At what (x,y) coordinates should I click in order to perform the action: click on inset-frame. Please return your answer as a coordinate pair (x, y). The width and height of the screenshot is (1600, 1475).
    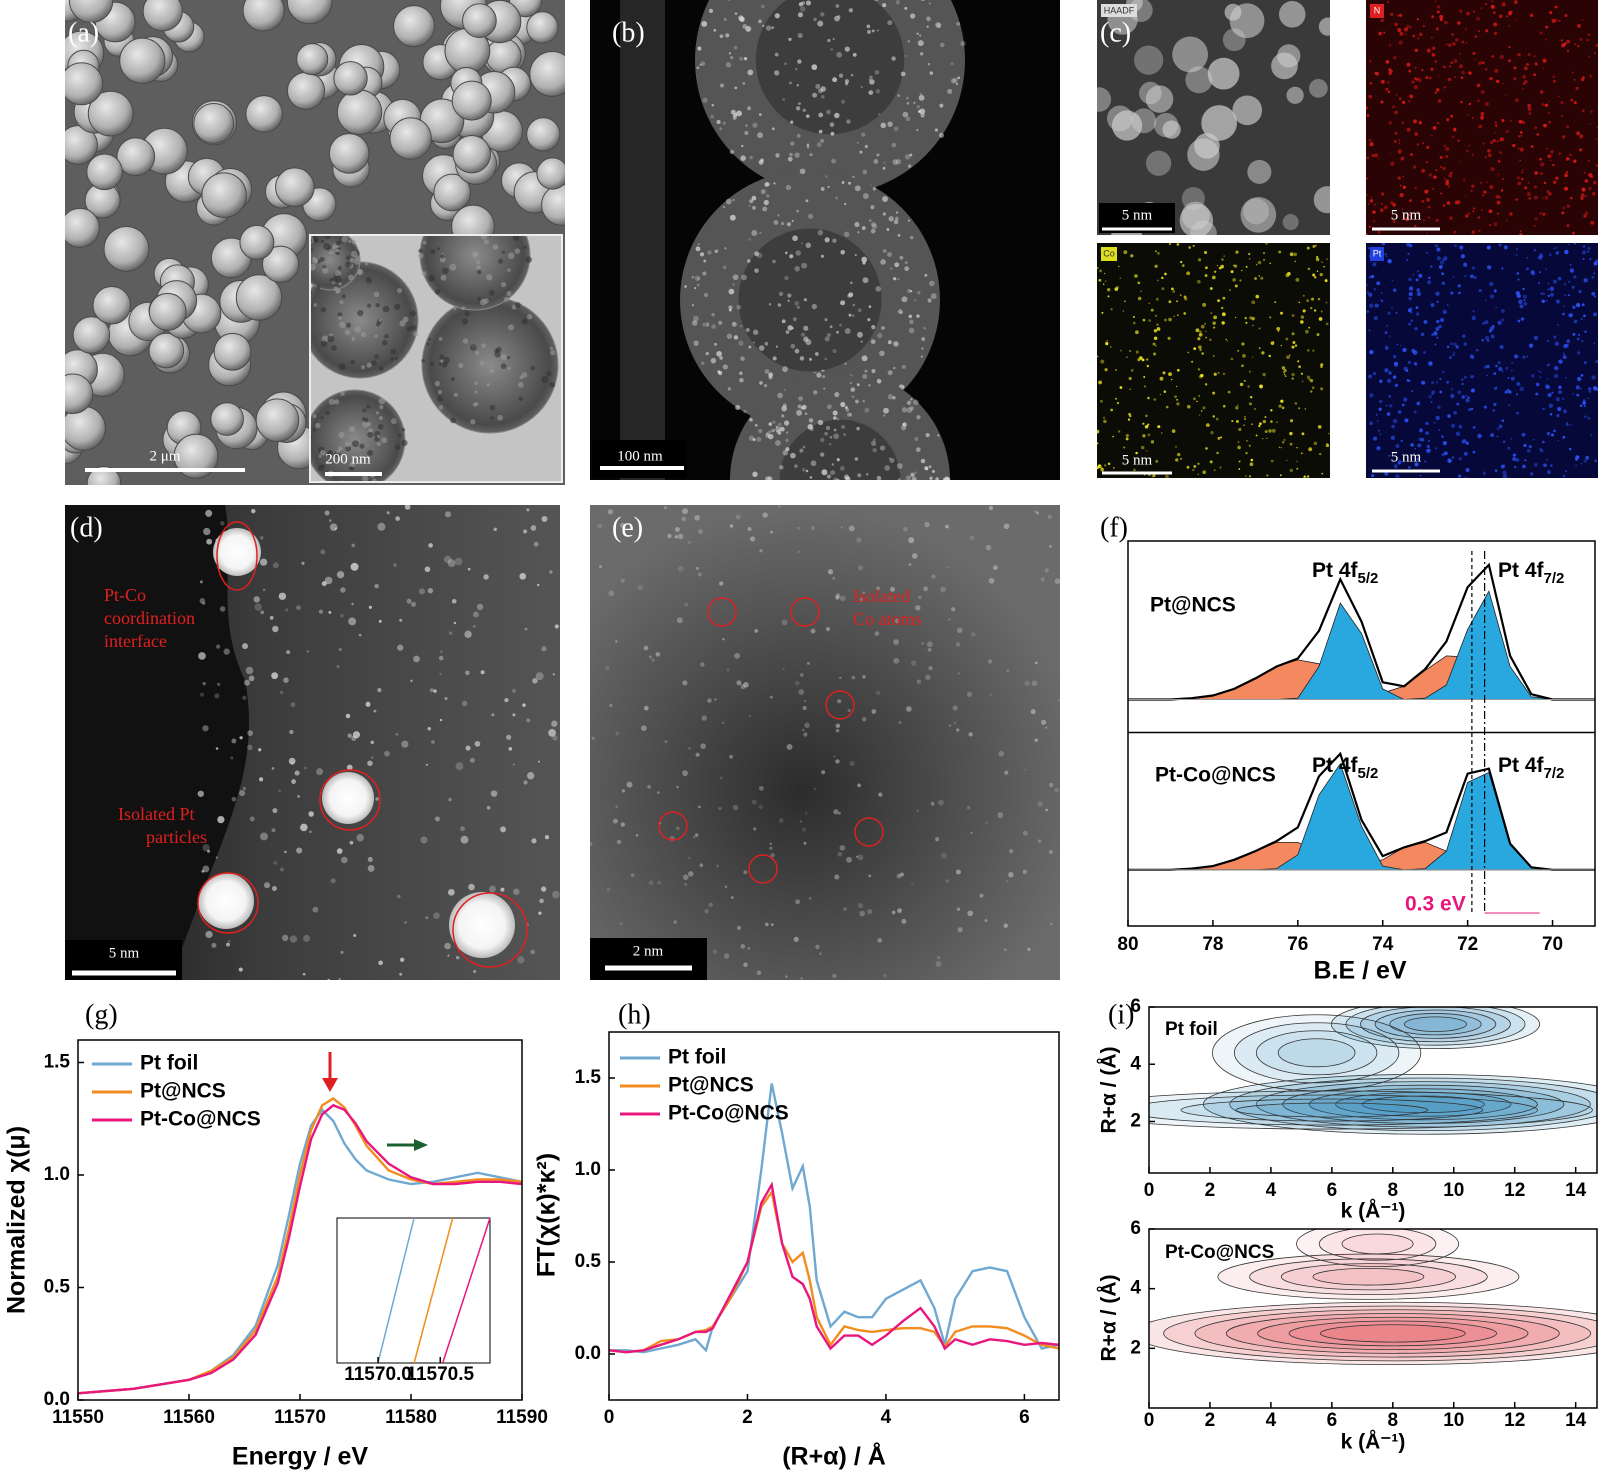
    Looking at the image, I should click on (413, 1290).